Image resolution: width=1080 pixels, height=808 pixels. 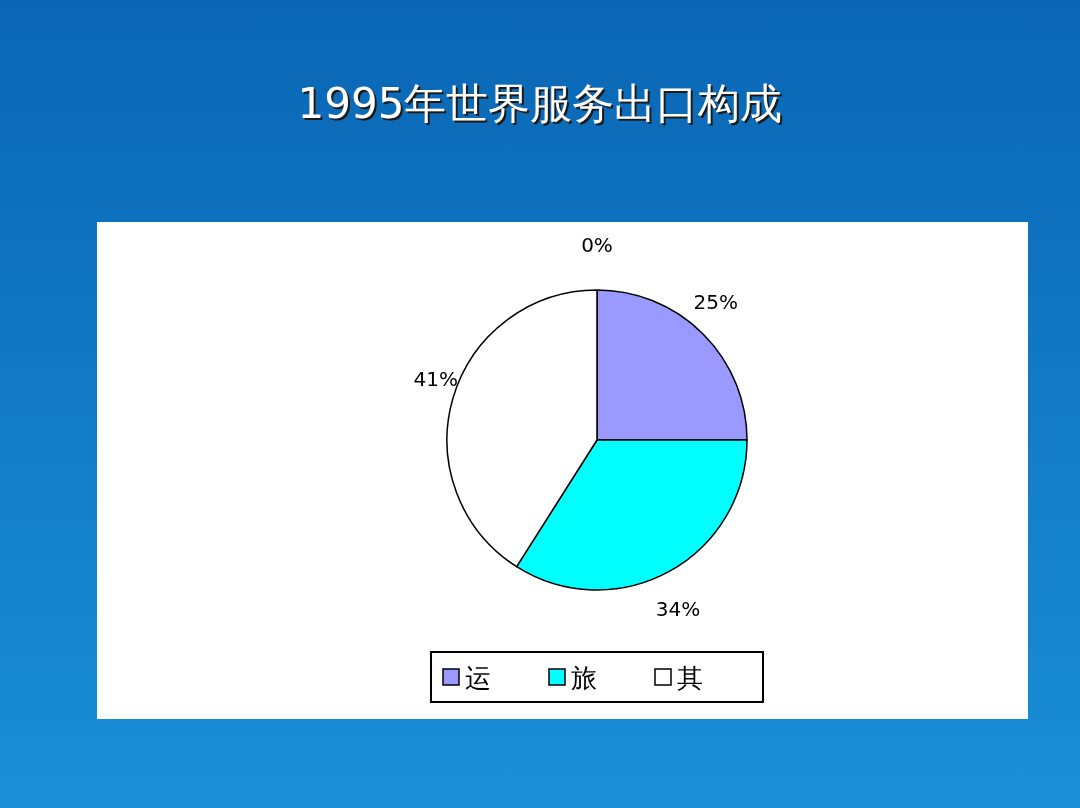 I want to click on legend-label: 旅, so click(x=584, y=678).